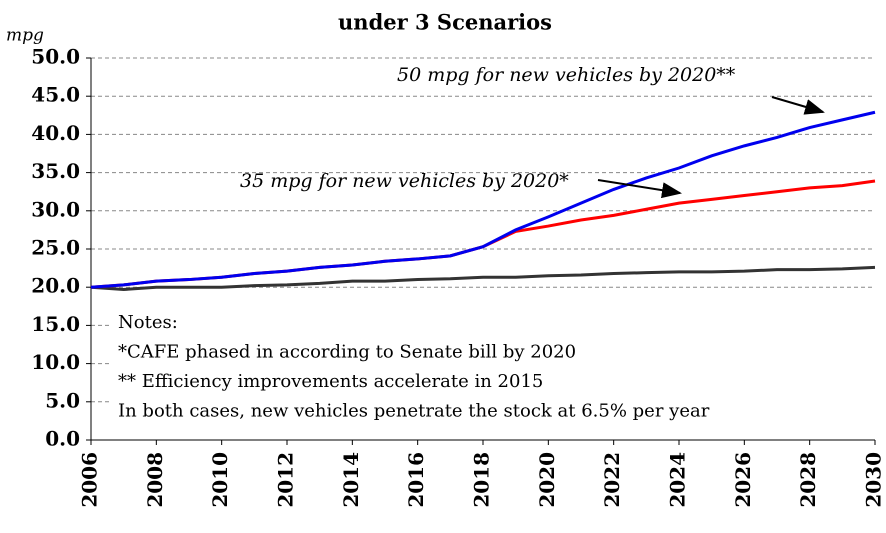 This screenshot has height=533, width=886. What do you see at coordinates (874, 480) in the screenshot?
I see `x-tick-label: 2030` at bounding box center [874, 480].